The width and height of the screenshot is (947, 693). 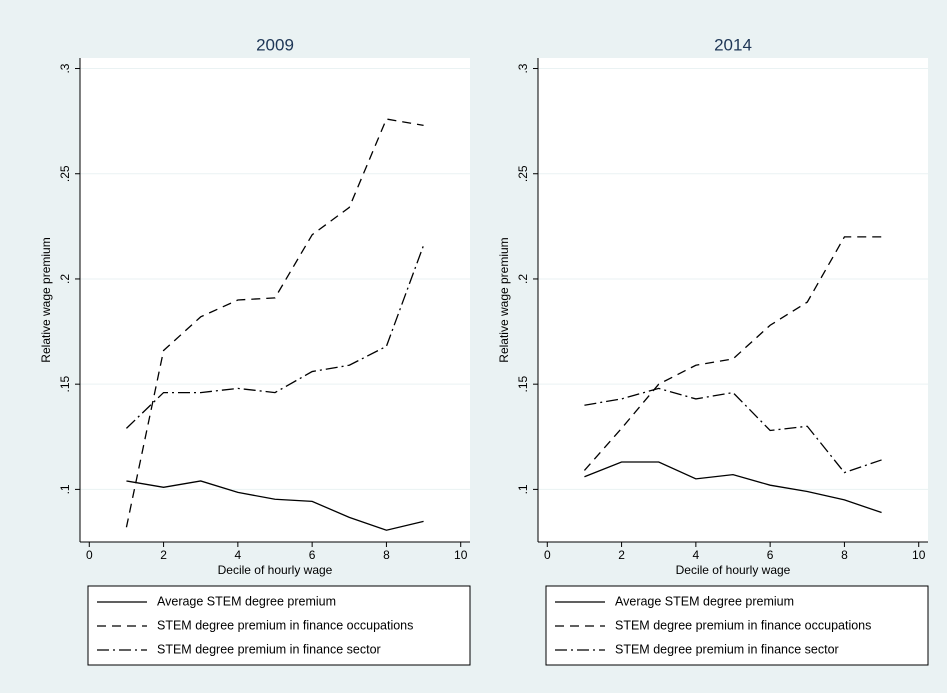 What do you see at coordinates (733, 44) in the screenshot?
I see `chart-title: 2014` at bounding box center [733, 44].